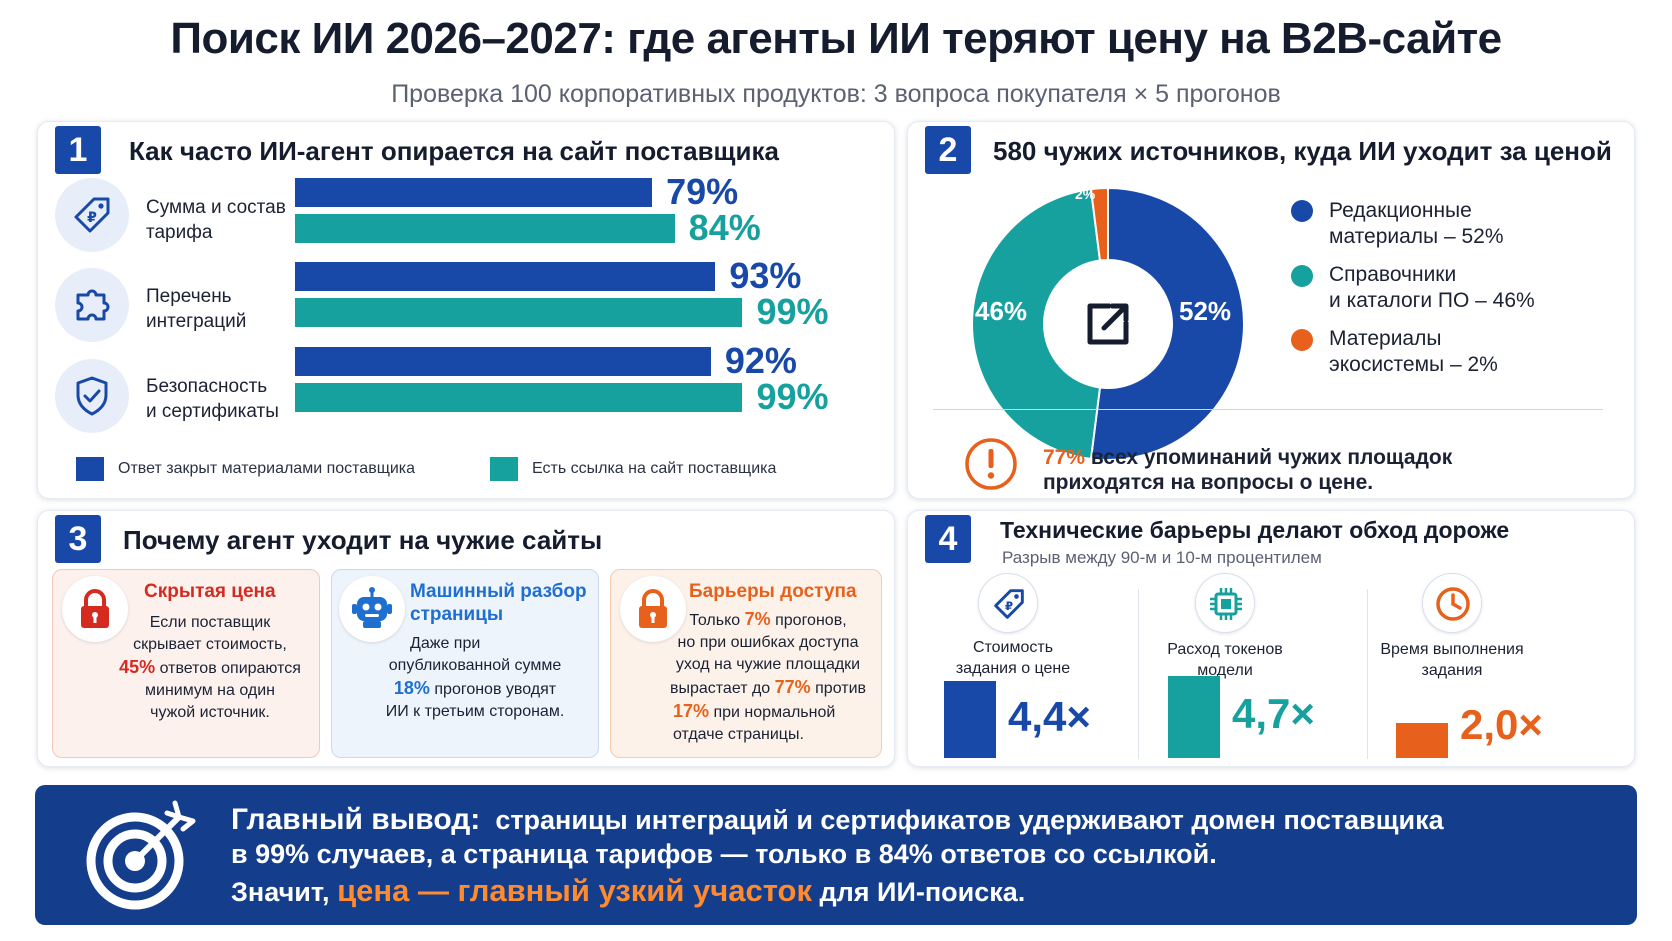  Describe the element at coordinates (970, 719) in the screenshot. I see `bar-cost` at that location.